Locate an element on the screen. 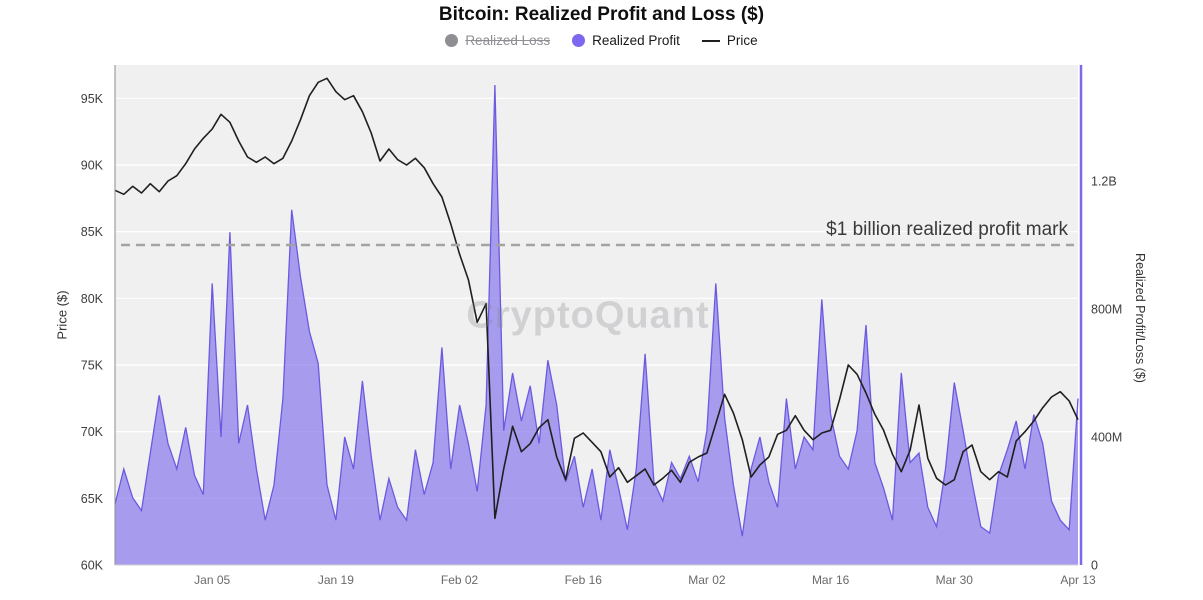 This screenshot has height=600, width=1203. right-axis-tick: 800M is located at coordinates (1106, 310).